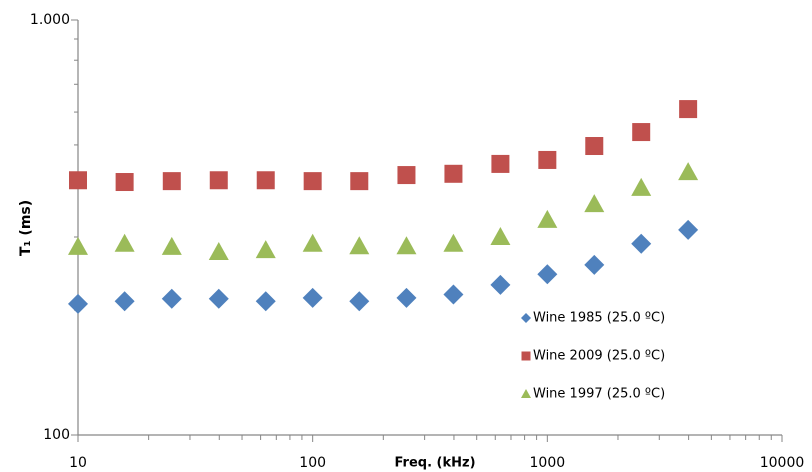 The image size is (812, 472). What do you see at coordinates (548, 463) in the screenshot?
I see `x-tick-label: 1000` at bounding box center [548, 463].